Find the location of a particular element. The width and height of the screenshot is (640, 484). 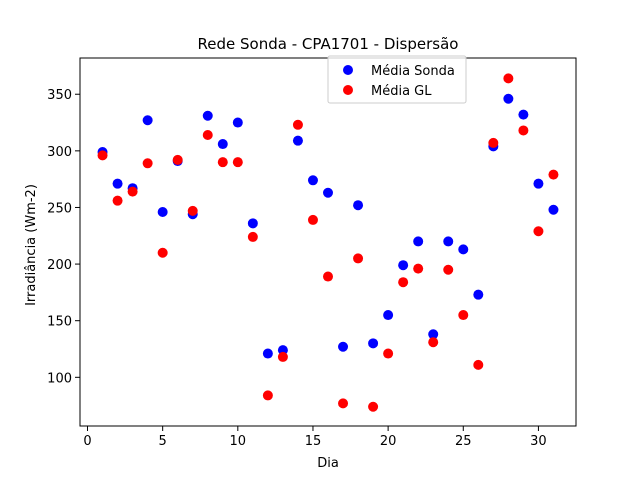

legend-label-media-sonda: Média Sonda is located at coordinates (413, 71).